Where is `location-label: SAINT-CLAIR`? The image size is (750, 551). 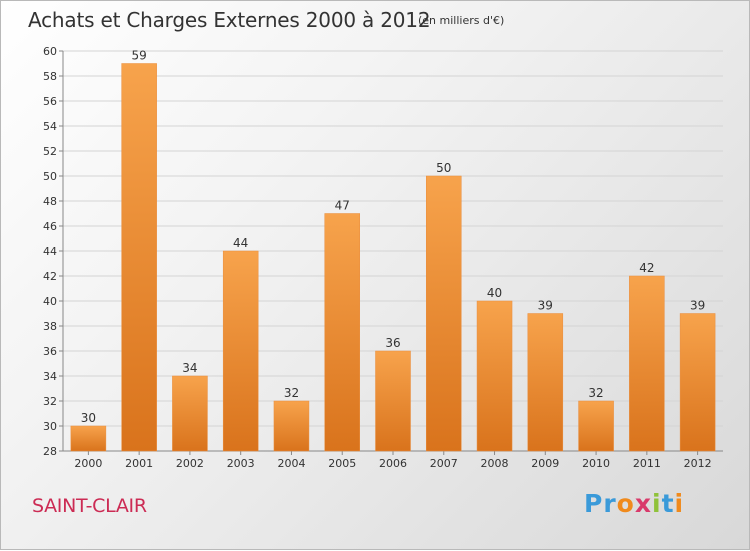
location-label: SAINT-CLAIR is located at coordinates (89, 506).